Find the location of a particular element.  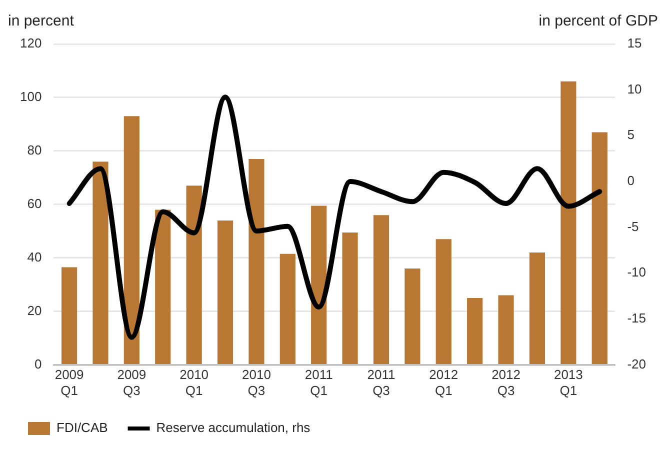

y-tick-label: 0 is located at coordinates (38, 364).